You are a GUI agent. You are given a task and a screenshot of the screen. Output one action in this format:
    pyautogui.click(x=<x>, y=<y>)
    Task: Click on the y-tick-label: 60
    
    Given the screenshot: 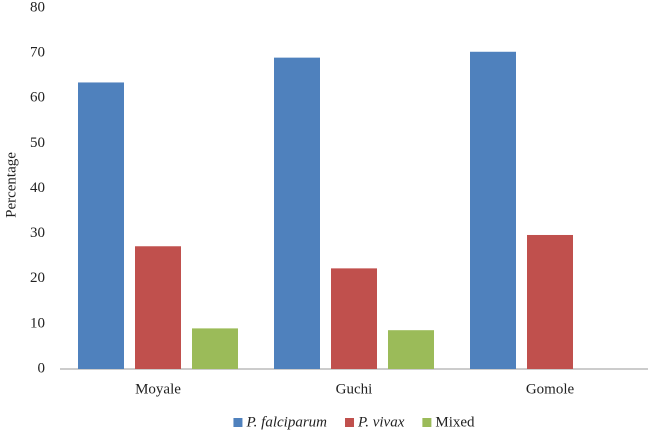 What is the action you would take?
    pyautogui.click(x=37, y=98)
    